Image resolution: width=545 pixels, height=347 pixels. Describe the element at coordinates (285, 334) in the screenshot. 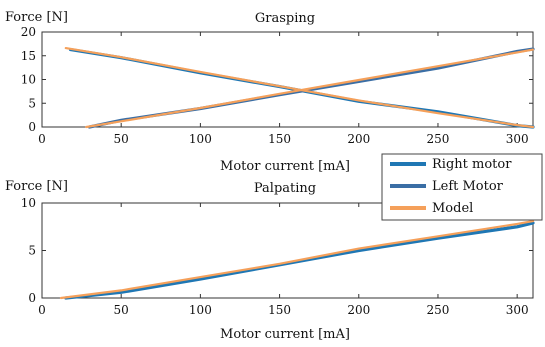

I see `palpating-xlabel: Motor current [mA]` at that location.